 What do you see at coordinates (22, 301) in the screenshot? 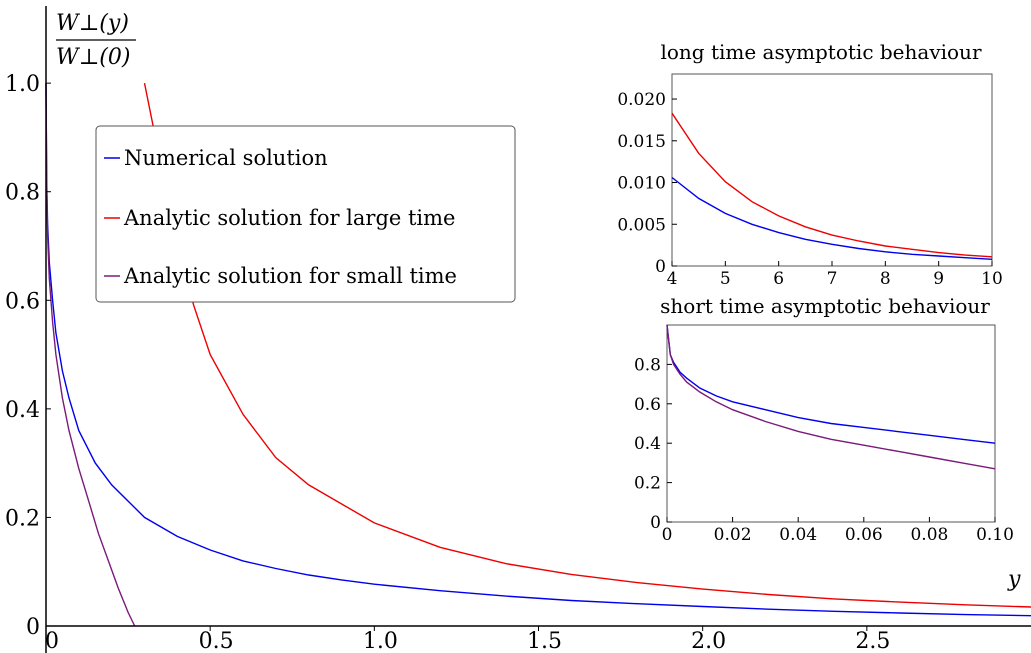
I see `main-y-tick-label: 0.6` at bounding box center [22, 301].